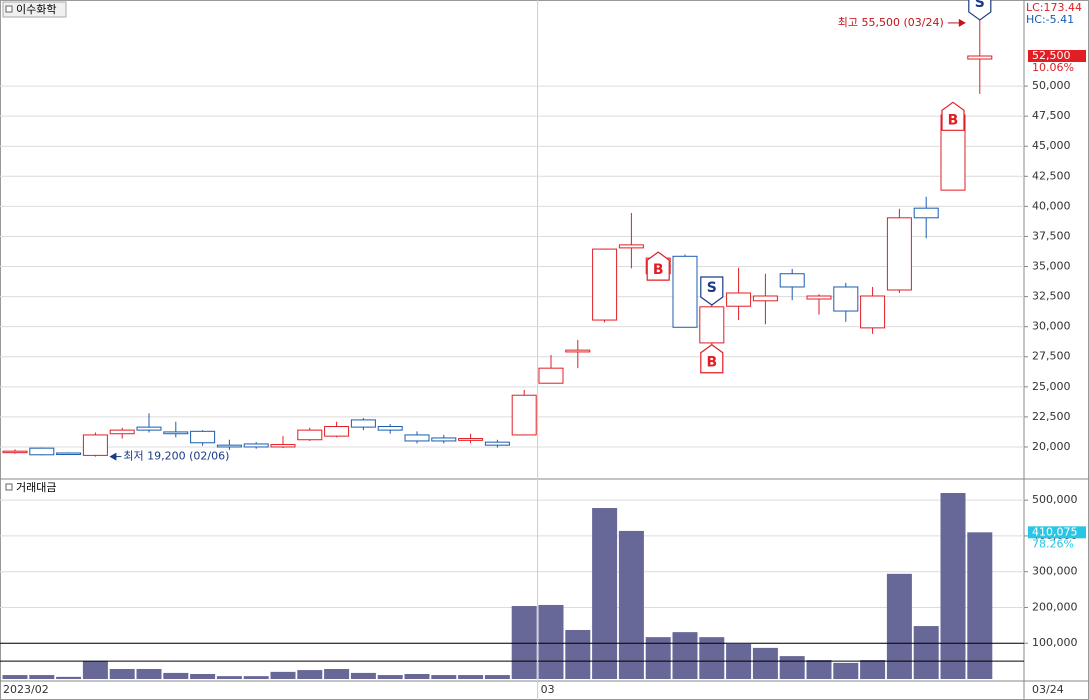  I want to click on x-tick-label: 2023/02, so click(26, 689).